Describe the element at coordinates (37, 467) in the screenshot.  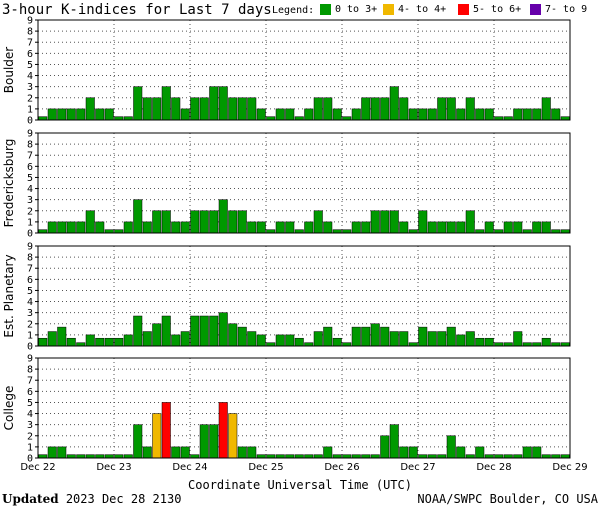
I see `x-tick-label: Dec 22` at that location.